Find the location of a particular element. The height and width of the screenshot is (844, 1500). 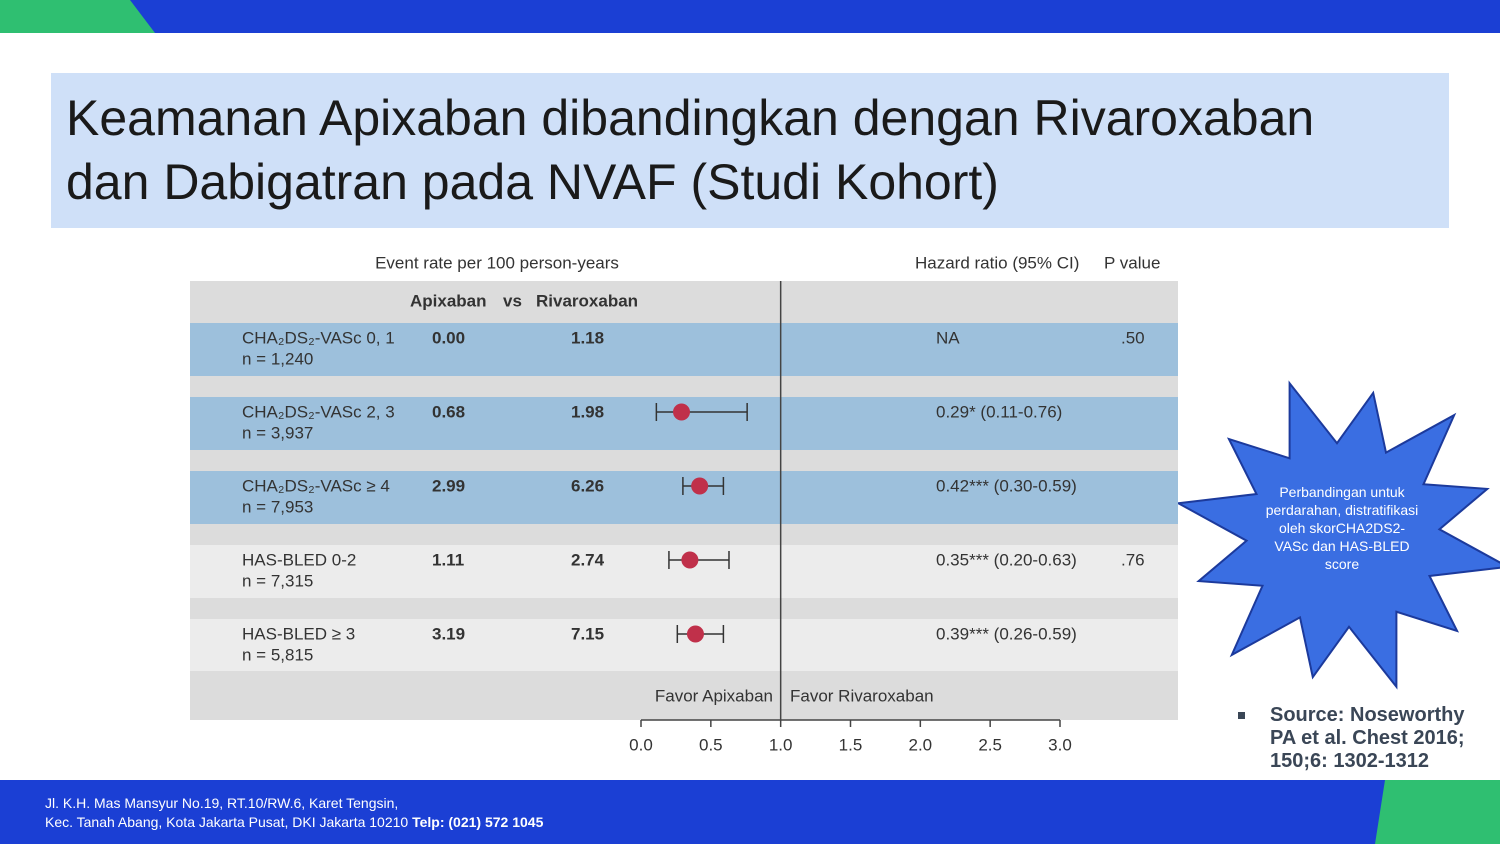

rate-b: 1.18 is located at coordinates (587, 337).